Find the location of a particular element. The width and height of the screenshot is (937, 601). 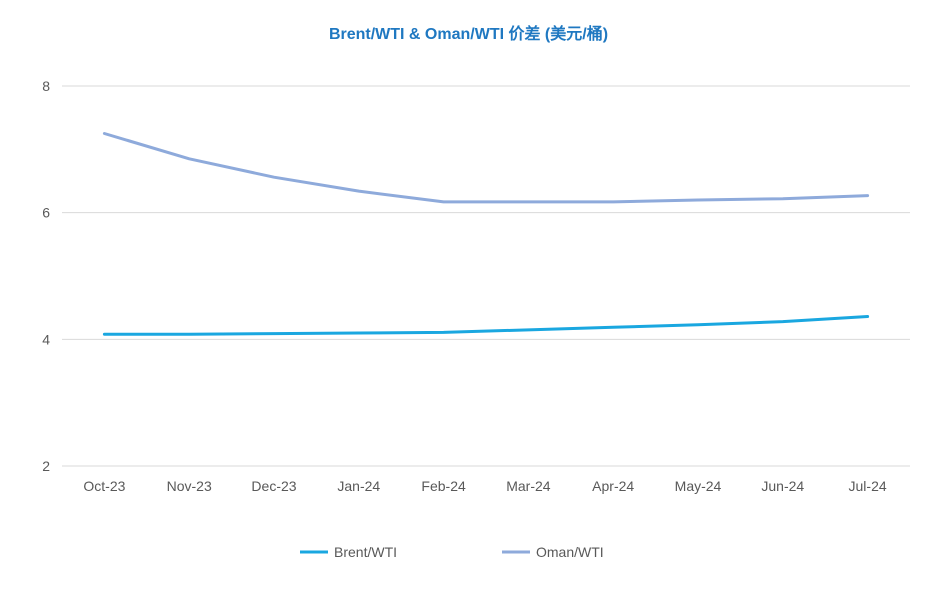

series-line-oman-wti is located at coordinates (486, 168).